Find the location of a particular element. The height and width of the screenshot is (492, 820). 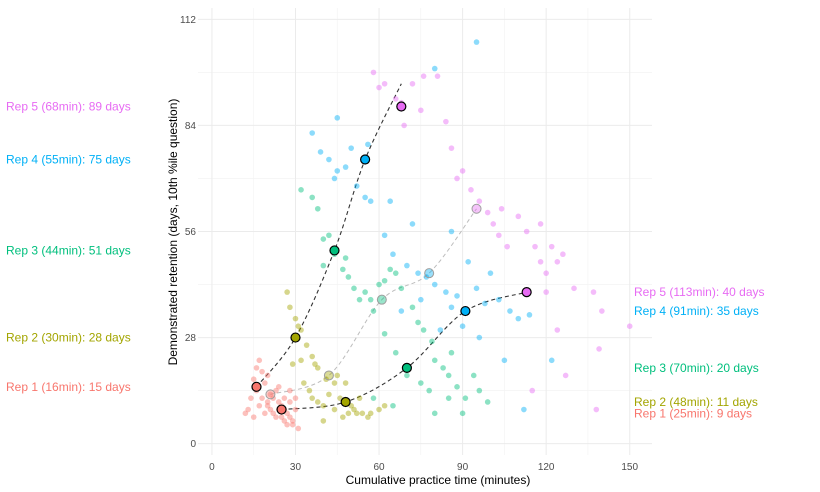

y-axis-ticks: 0 28 56 84 112 is located at coordinates (188, 232).